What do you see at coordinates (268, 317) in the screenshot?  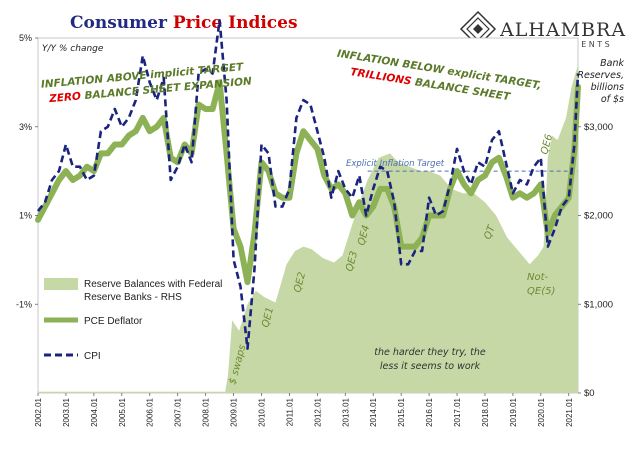 I see `label-qe1: QE1` at bounding box center [268, 317].